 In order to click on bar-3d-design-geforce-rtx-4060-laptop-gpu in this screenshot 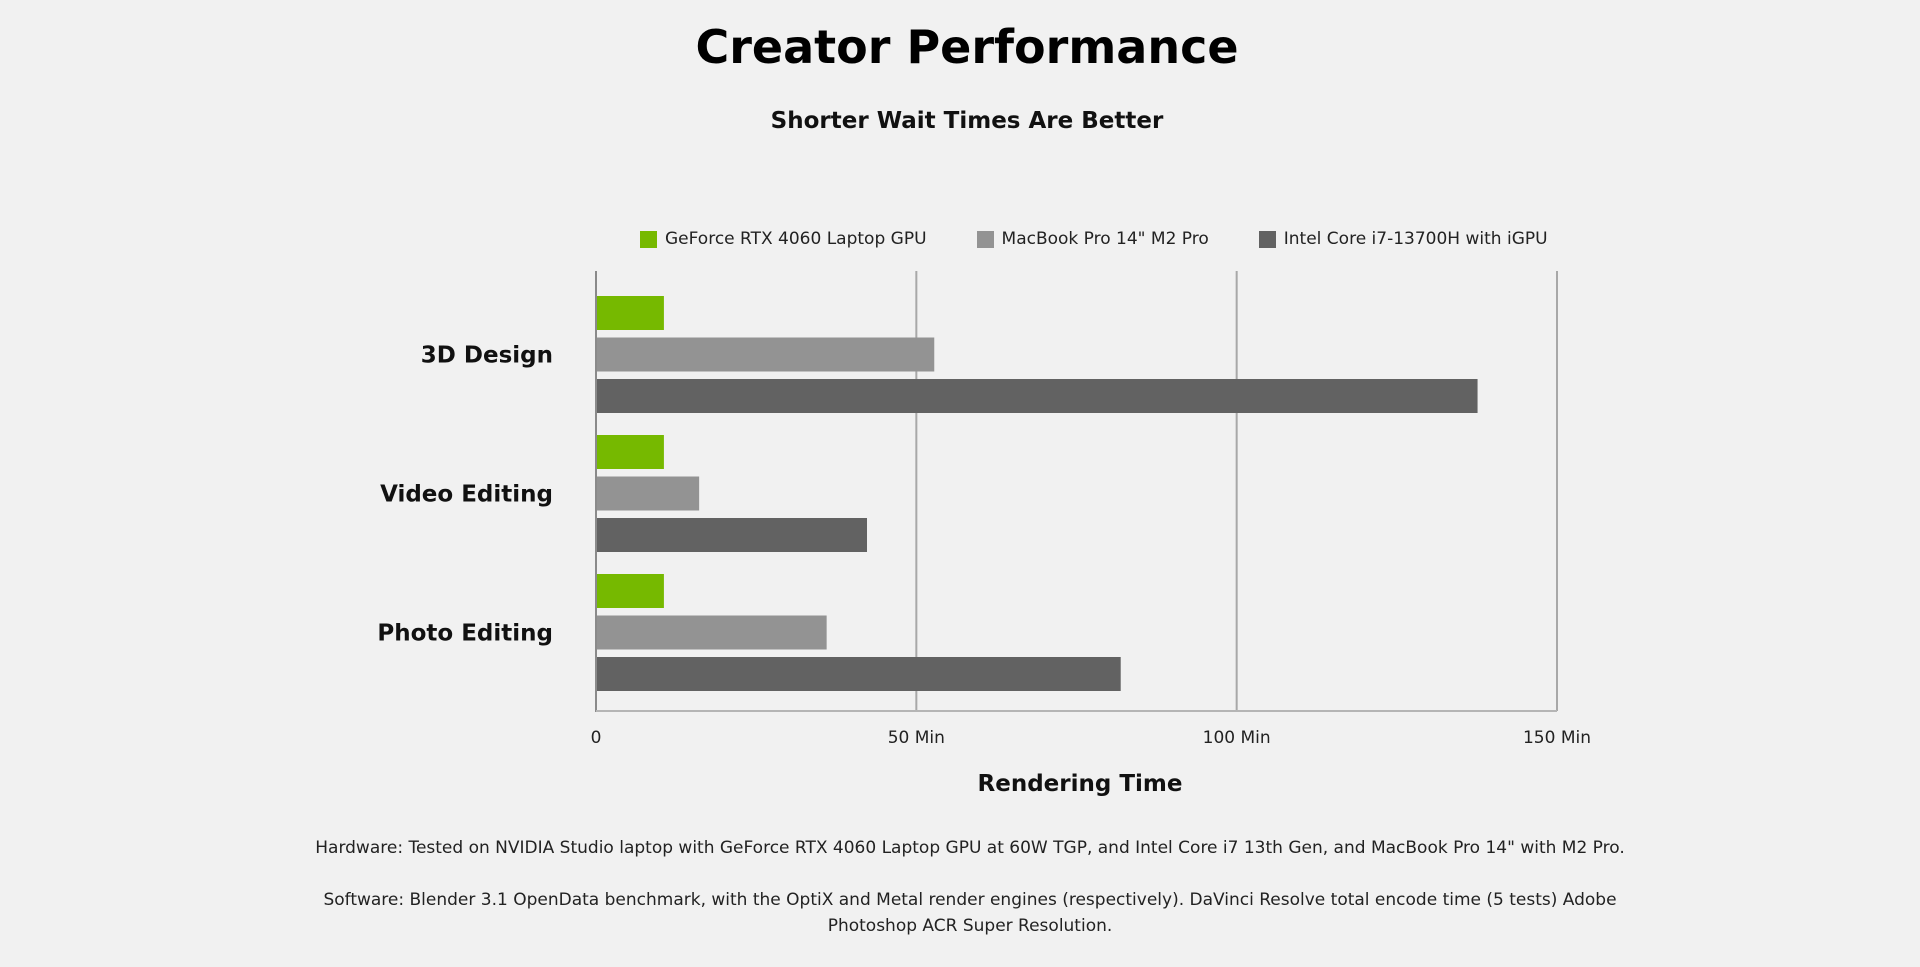, I will do `click(630, 313)`.